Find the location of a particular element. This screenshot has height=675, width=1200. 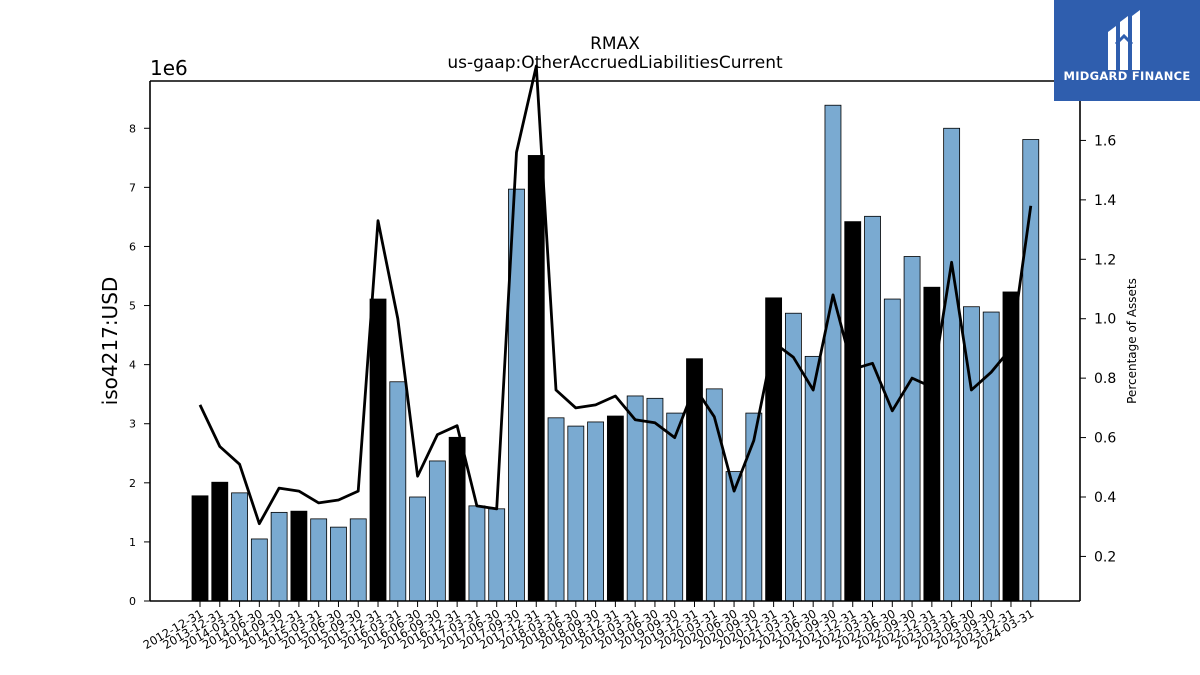

midgard-logo: MIDGARD FINANCE is located at coordinates (1127, 50).